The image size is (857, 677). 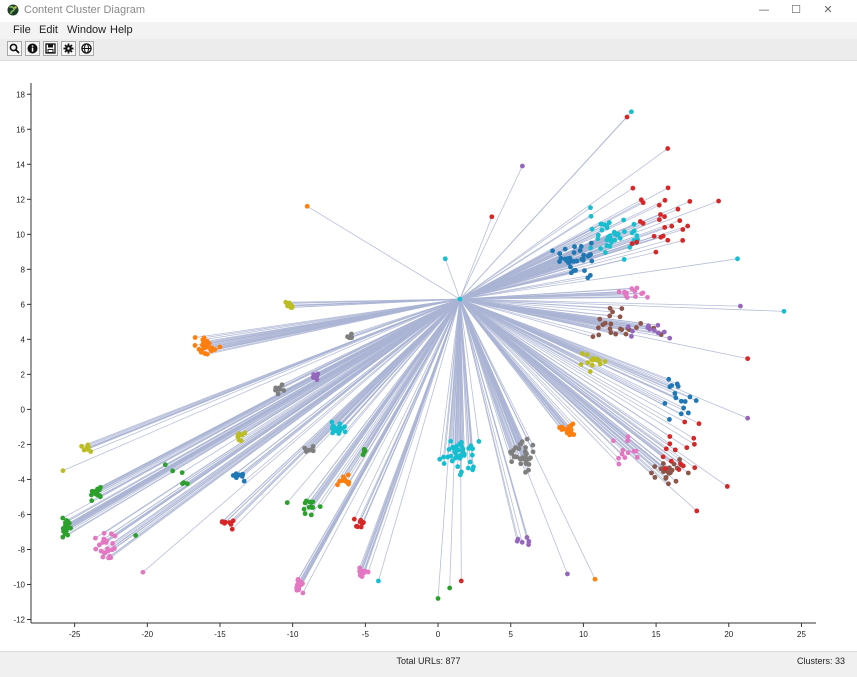 I want to click on hub-point, so click(x=459, y=299).